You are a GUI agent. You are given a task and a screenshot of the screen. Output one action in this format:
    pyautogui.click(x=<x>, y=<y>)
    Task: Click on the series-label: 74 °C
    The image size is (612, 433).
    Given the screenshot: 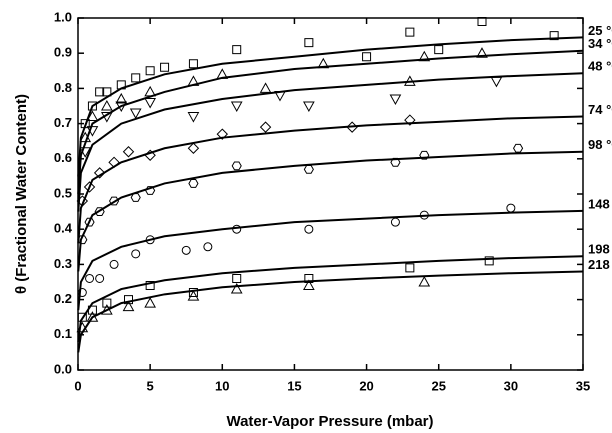 What is the action you would take?
    pyautogui.click(x=600, y=109)
    